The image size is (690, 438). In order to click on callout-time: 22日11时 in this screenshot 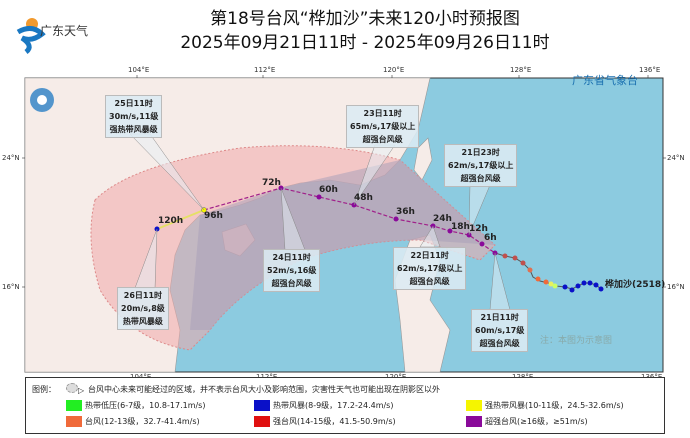, I will do `click(429, 255)`.